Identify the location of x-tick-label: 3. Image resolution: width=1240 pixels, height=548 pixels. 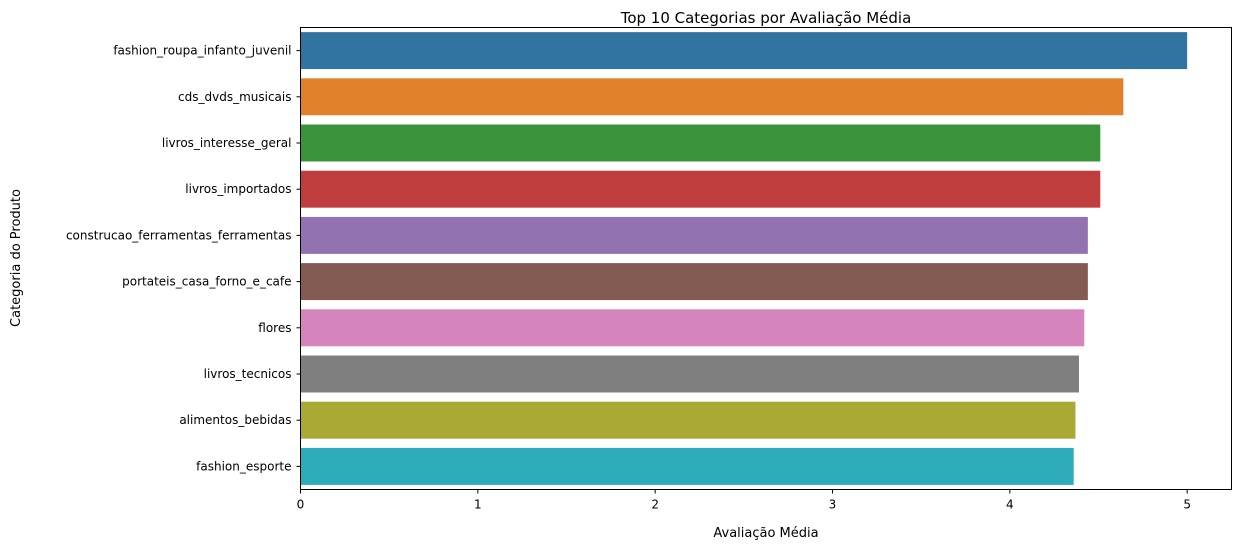
(833, 505).